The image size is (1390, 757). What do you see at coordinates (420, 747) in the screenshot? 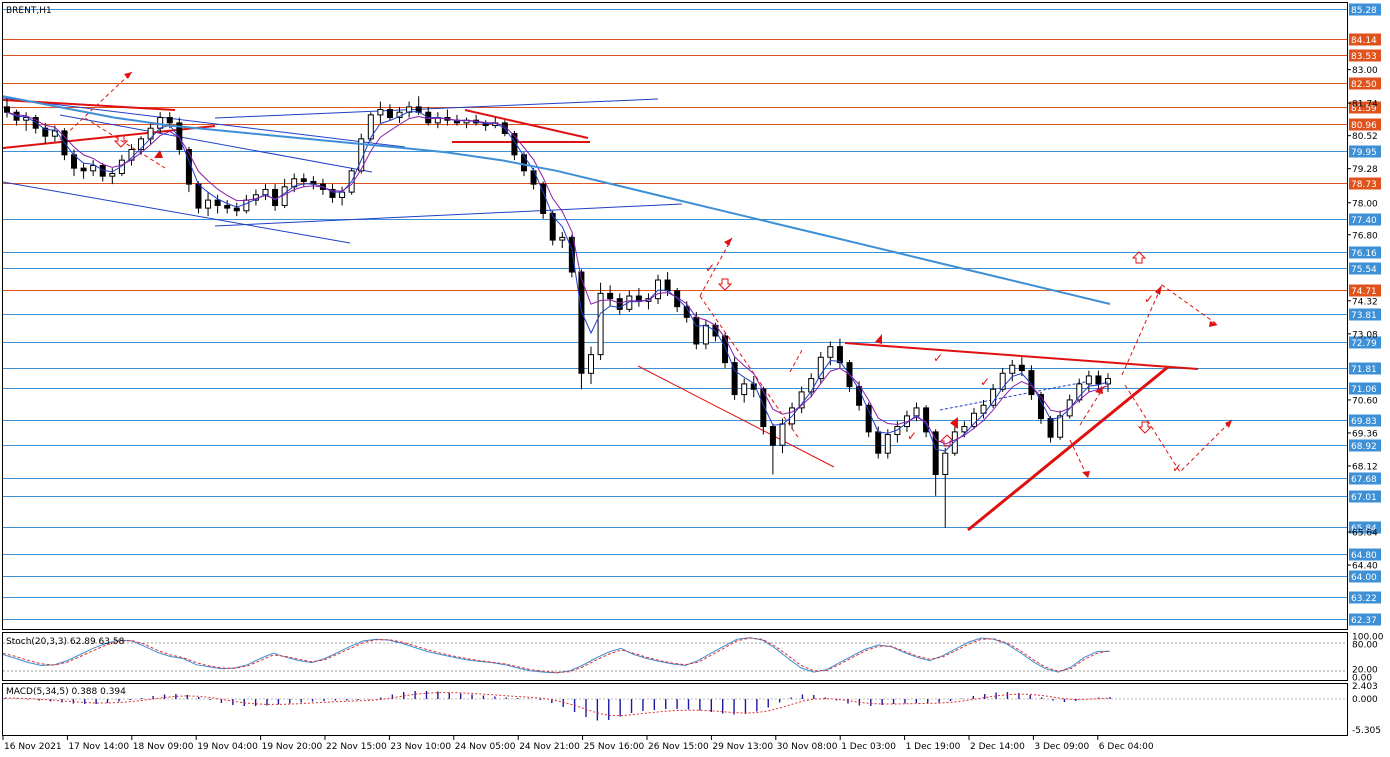
I see `time-tick-label-6: 23 Nov 10:00` at bounding box center [420, 747].